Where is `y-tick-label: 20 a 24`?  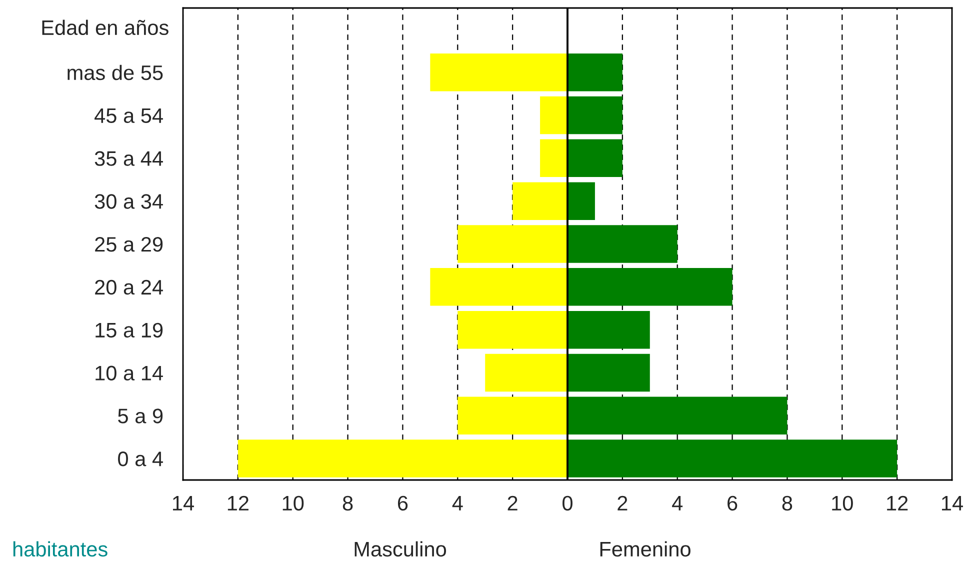 y-tick-label: 20 a 24 is located at coordinates (129, 287).